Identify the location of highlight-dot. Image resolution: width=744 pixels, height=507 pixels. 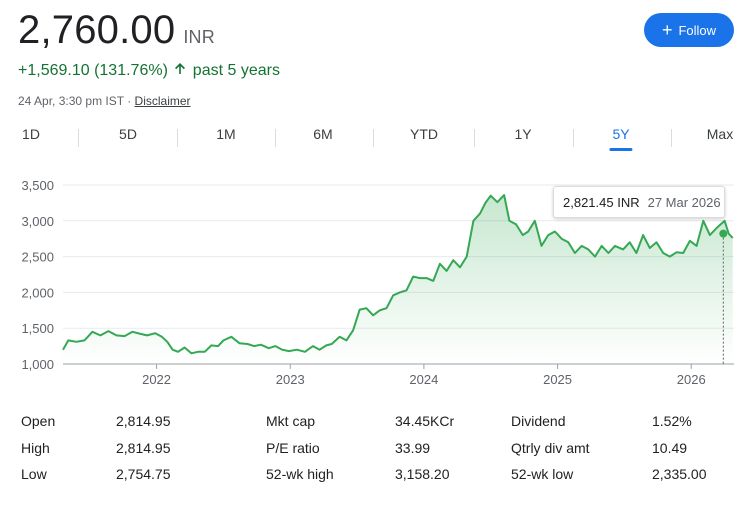
(723, 233).